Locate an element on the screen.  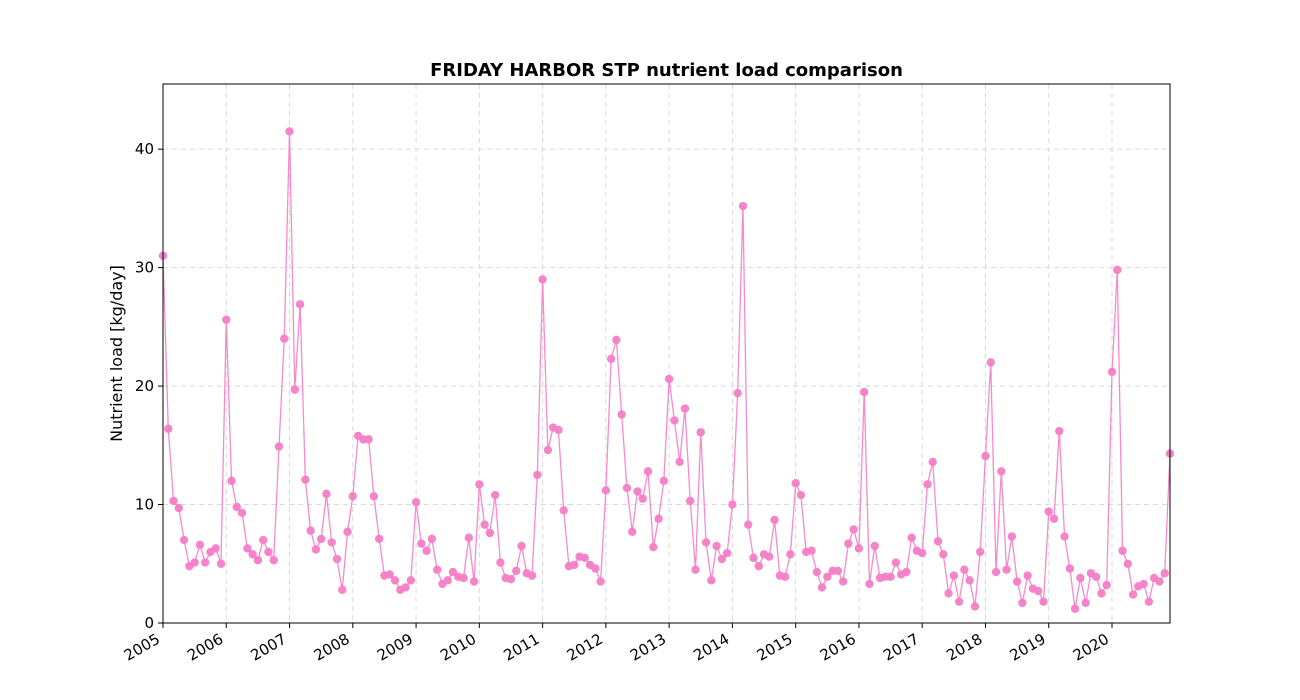
y-axis: 0 10 20 30 40 is located at coordinates (149, 386).